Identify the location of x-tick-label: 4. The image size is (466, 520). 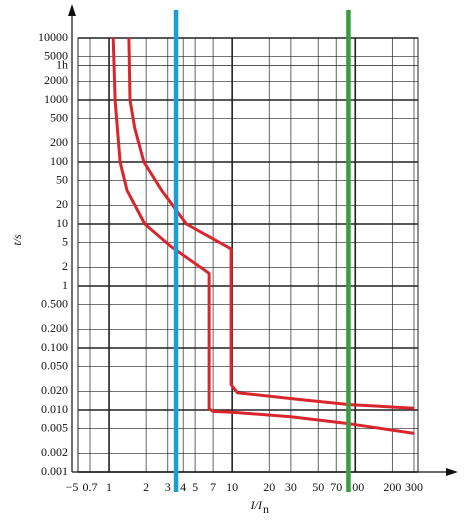
(183, 487).